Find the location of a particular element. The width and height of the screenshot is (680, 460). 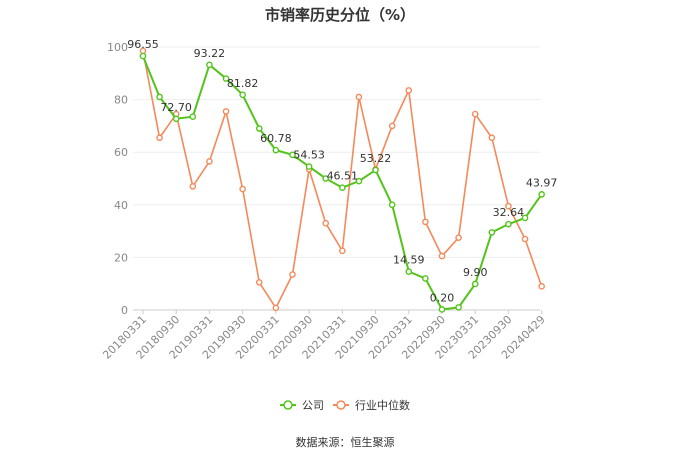

legend-label: 公司 is located at coordinates (313, 405).